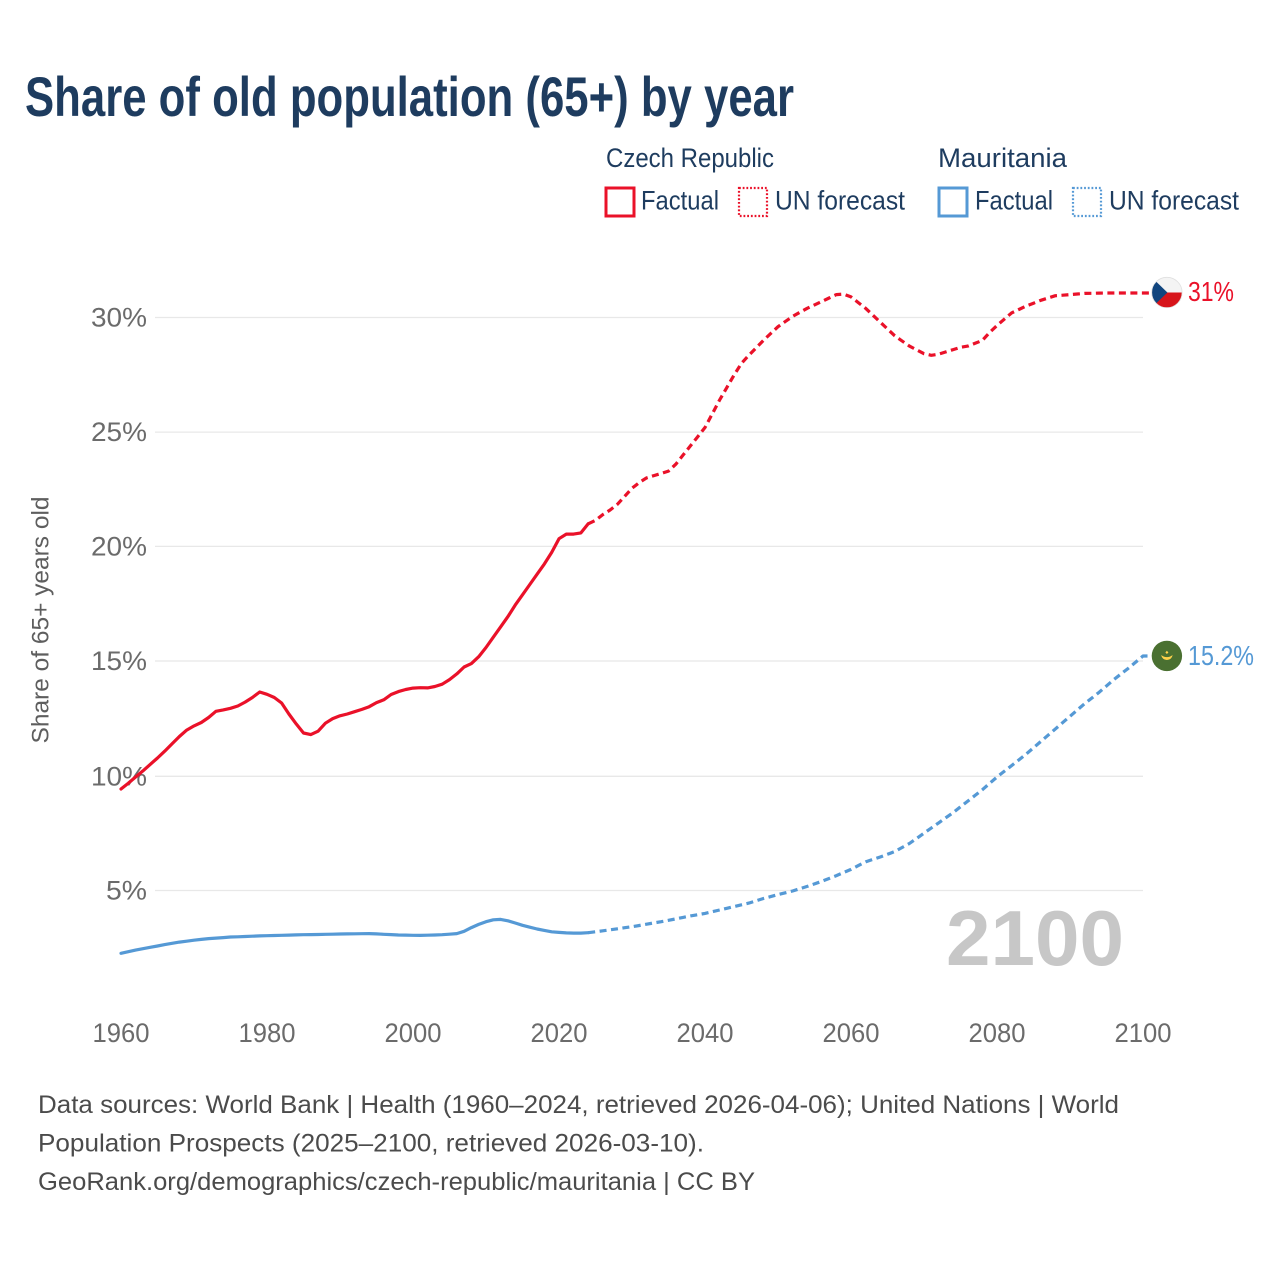 The height and width of the screenshot is (1280, 1280). I want to click on svg-text: 15.2%, so click(1221, 655).